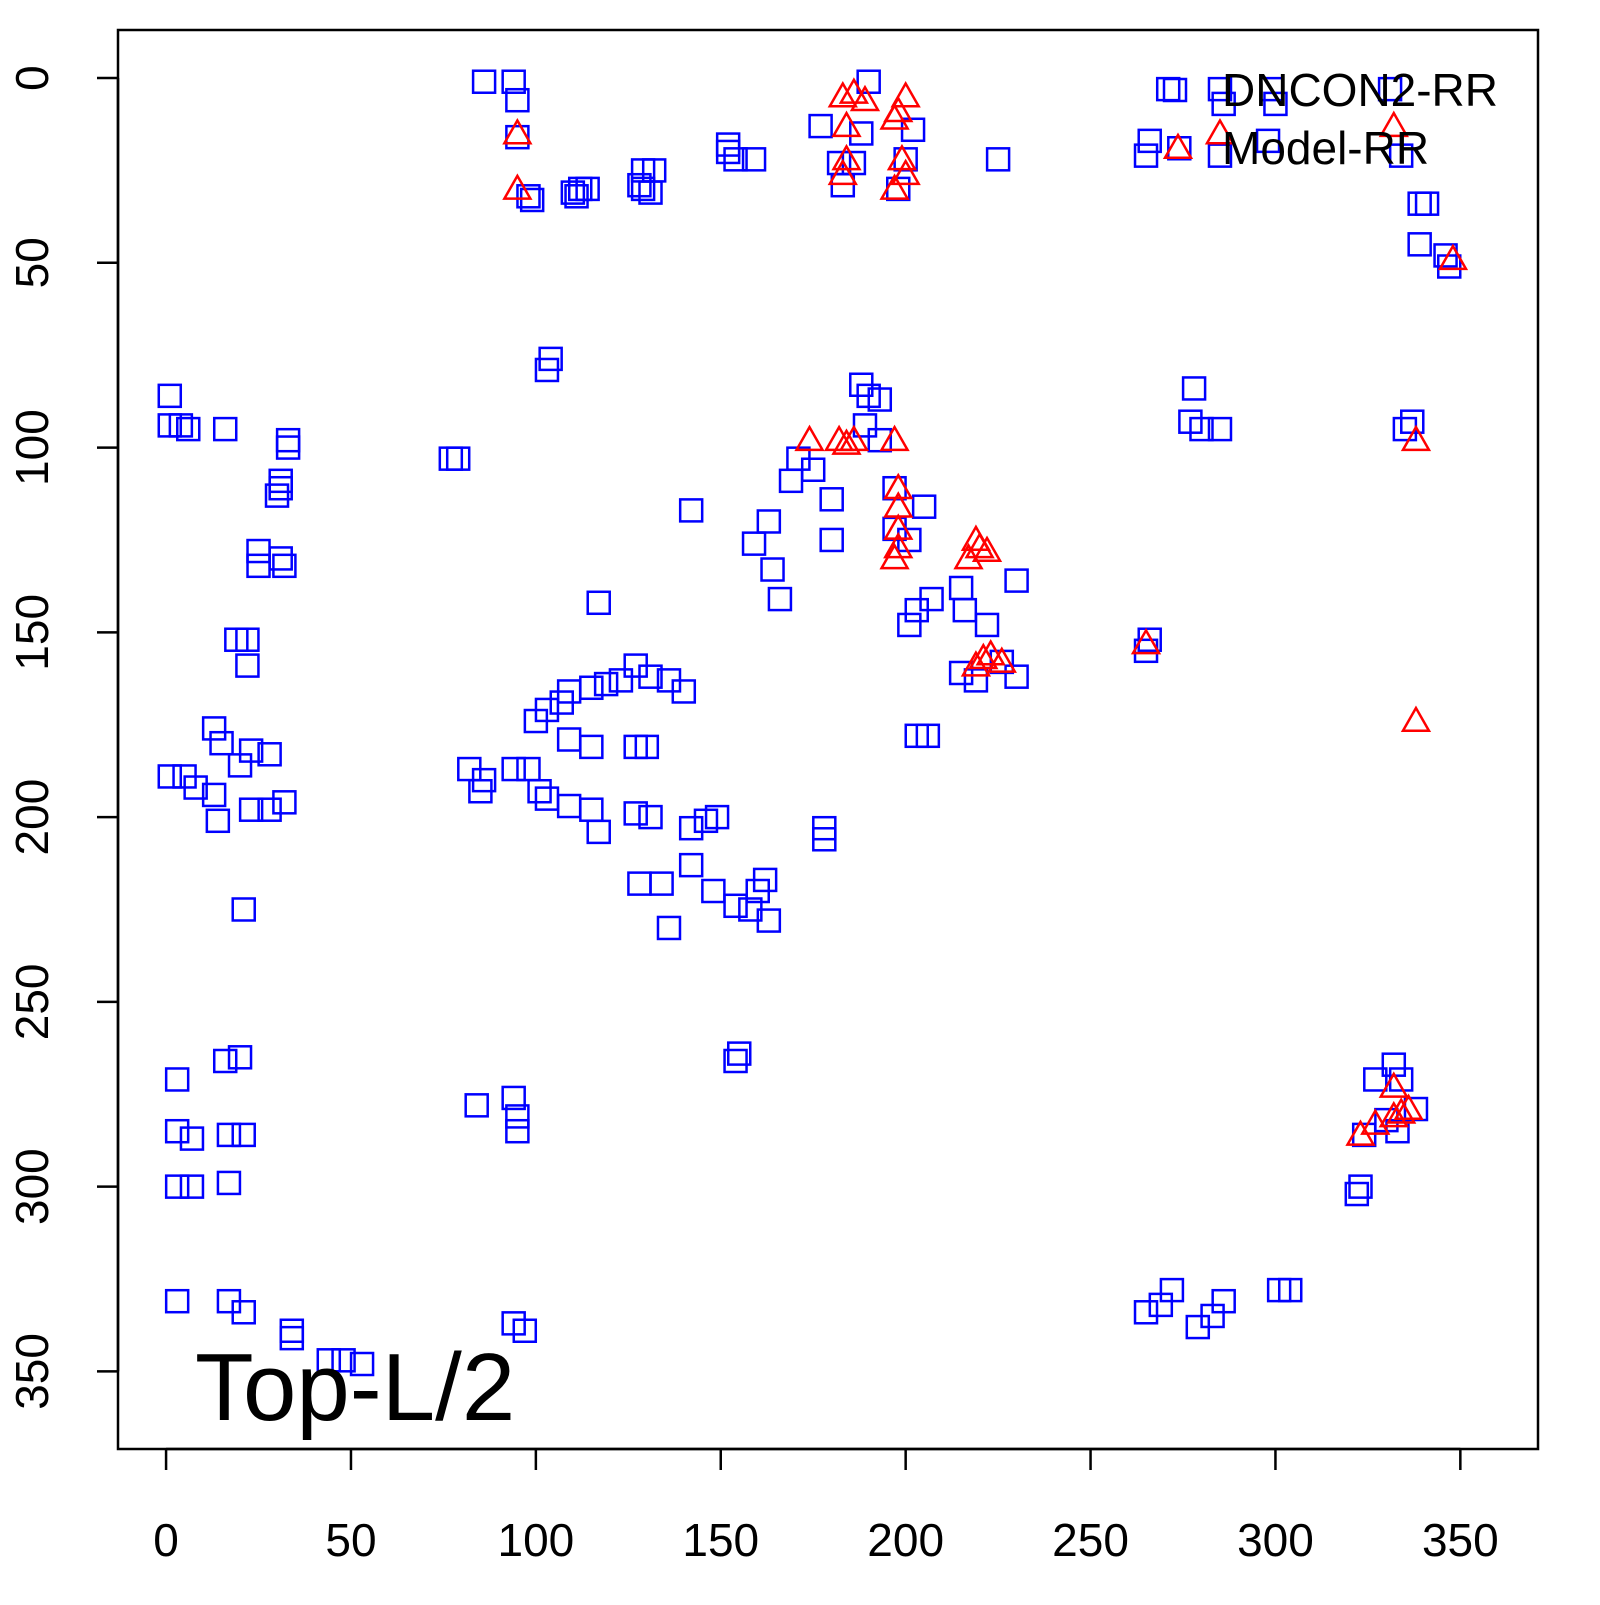 This screenshot has height=1605, width=1600. Describe the element at coordinates (905, 1540) in the screenshot. I see `x-tick-label: 200` at that location.